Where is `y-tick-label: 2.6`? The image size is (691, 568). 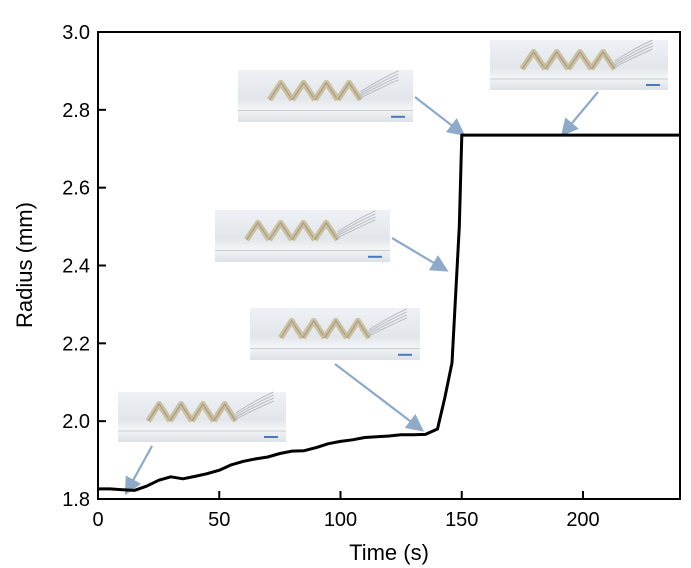
y-tick-label: 2.6 is located at coordinates (76, 189).